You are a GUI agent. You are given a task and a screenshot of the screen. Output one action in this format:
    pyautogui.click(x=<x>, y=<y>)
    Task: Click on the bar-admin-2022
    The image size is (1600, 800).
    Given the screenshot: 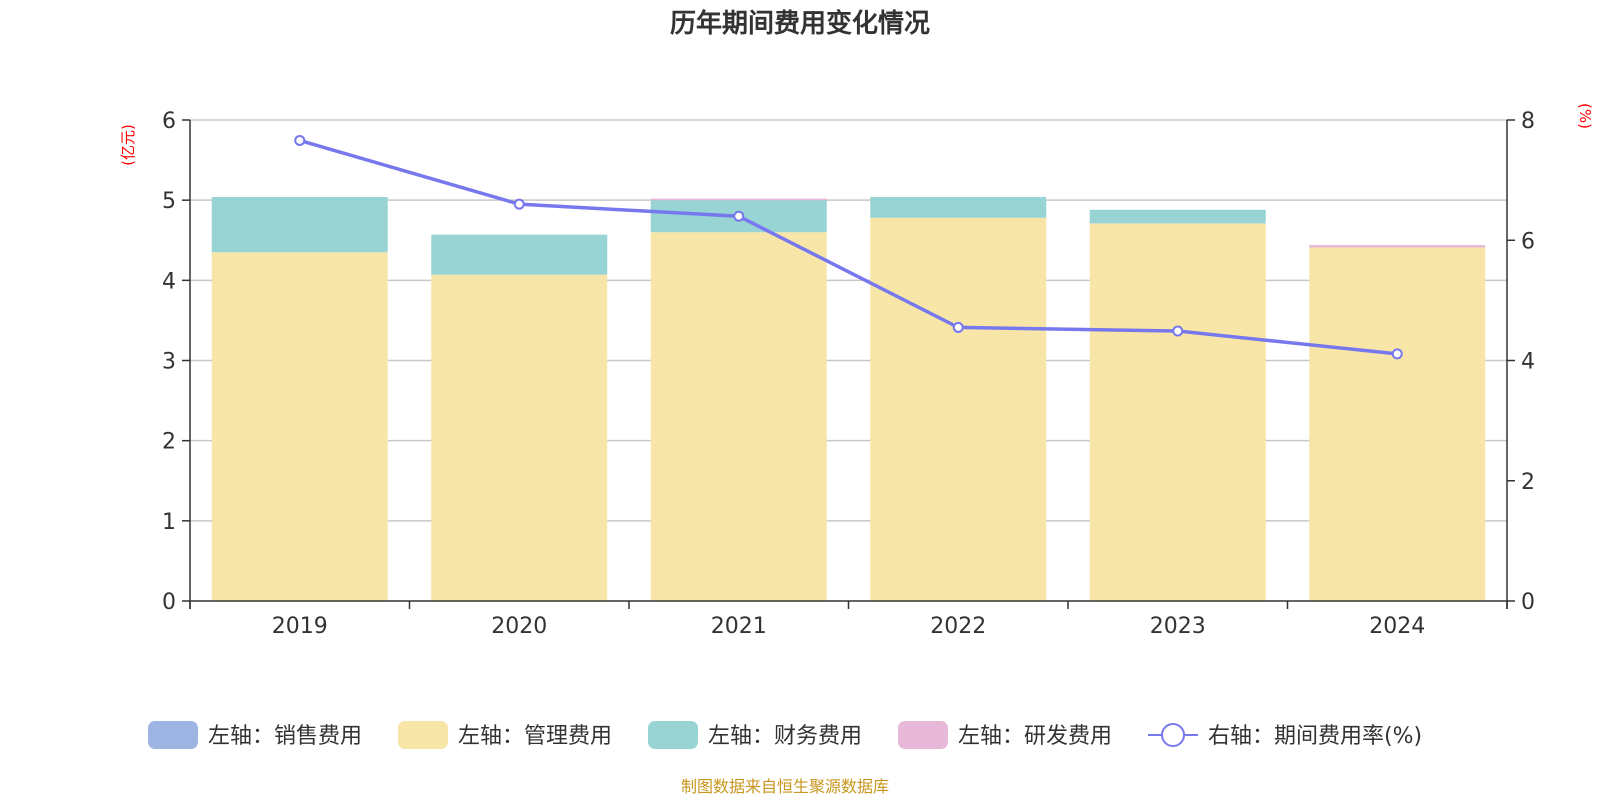 What is the action you would take?
    pyautogui.click(x=958, y=409)
    